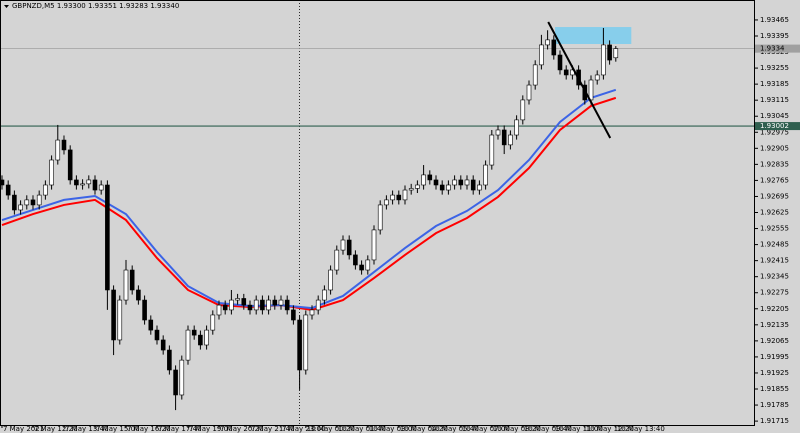 Image resolution: width=800 pixels, height=433 pixels. Describe the element at coordinates (774, 100) in the screenshot. I see `y-tick-label: 1.93115` at that location.